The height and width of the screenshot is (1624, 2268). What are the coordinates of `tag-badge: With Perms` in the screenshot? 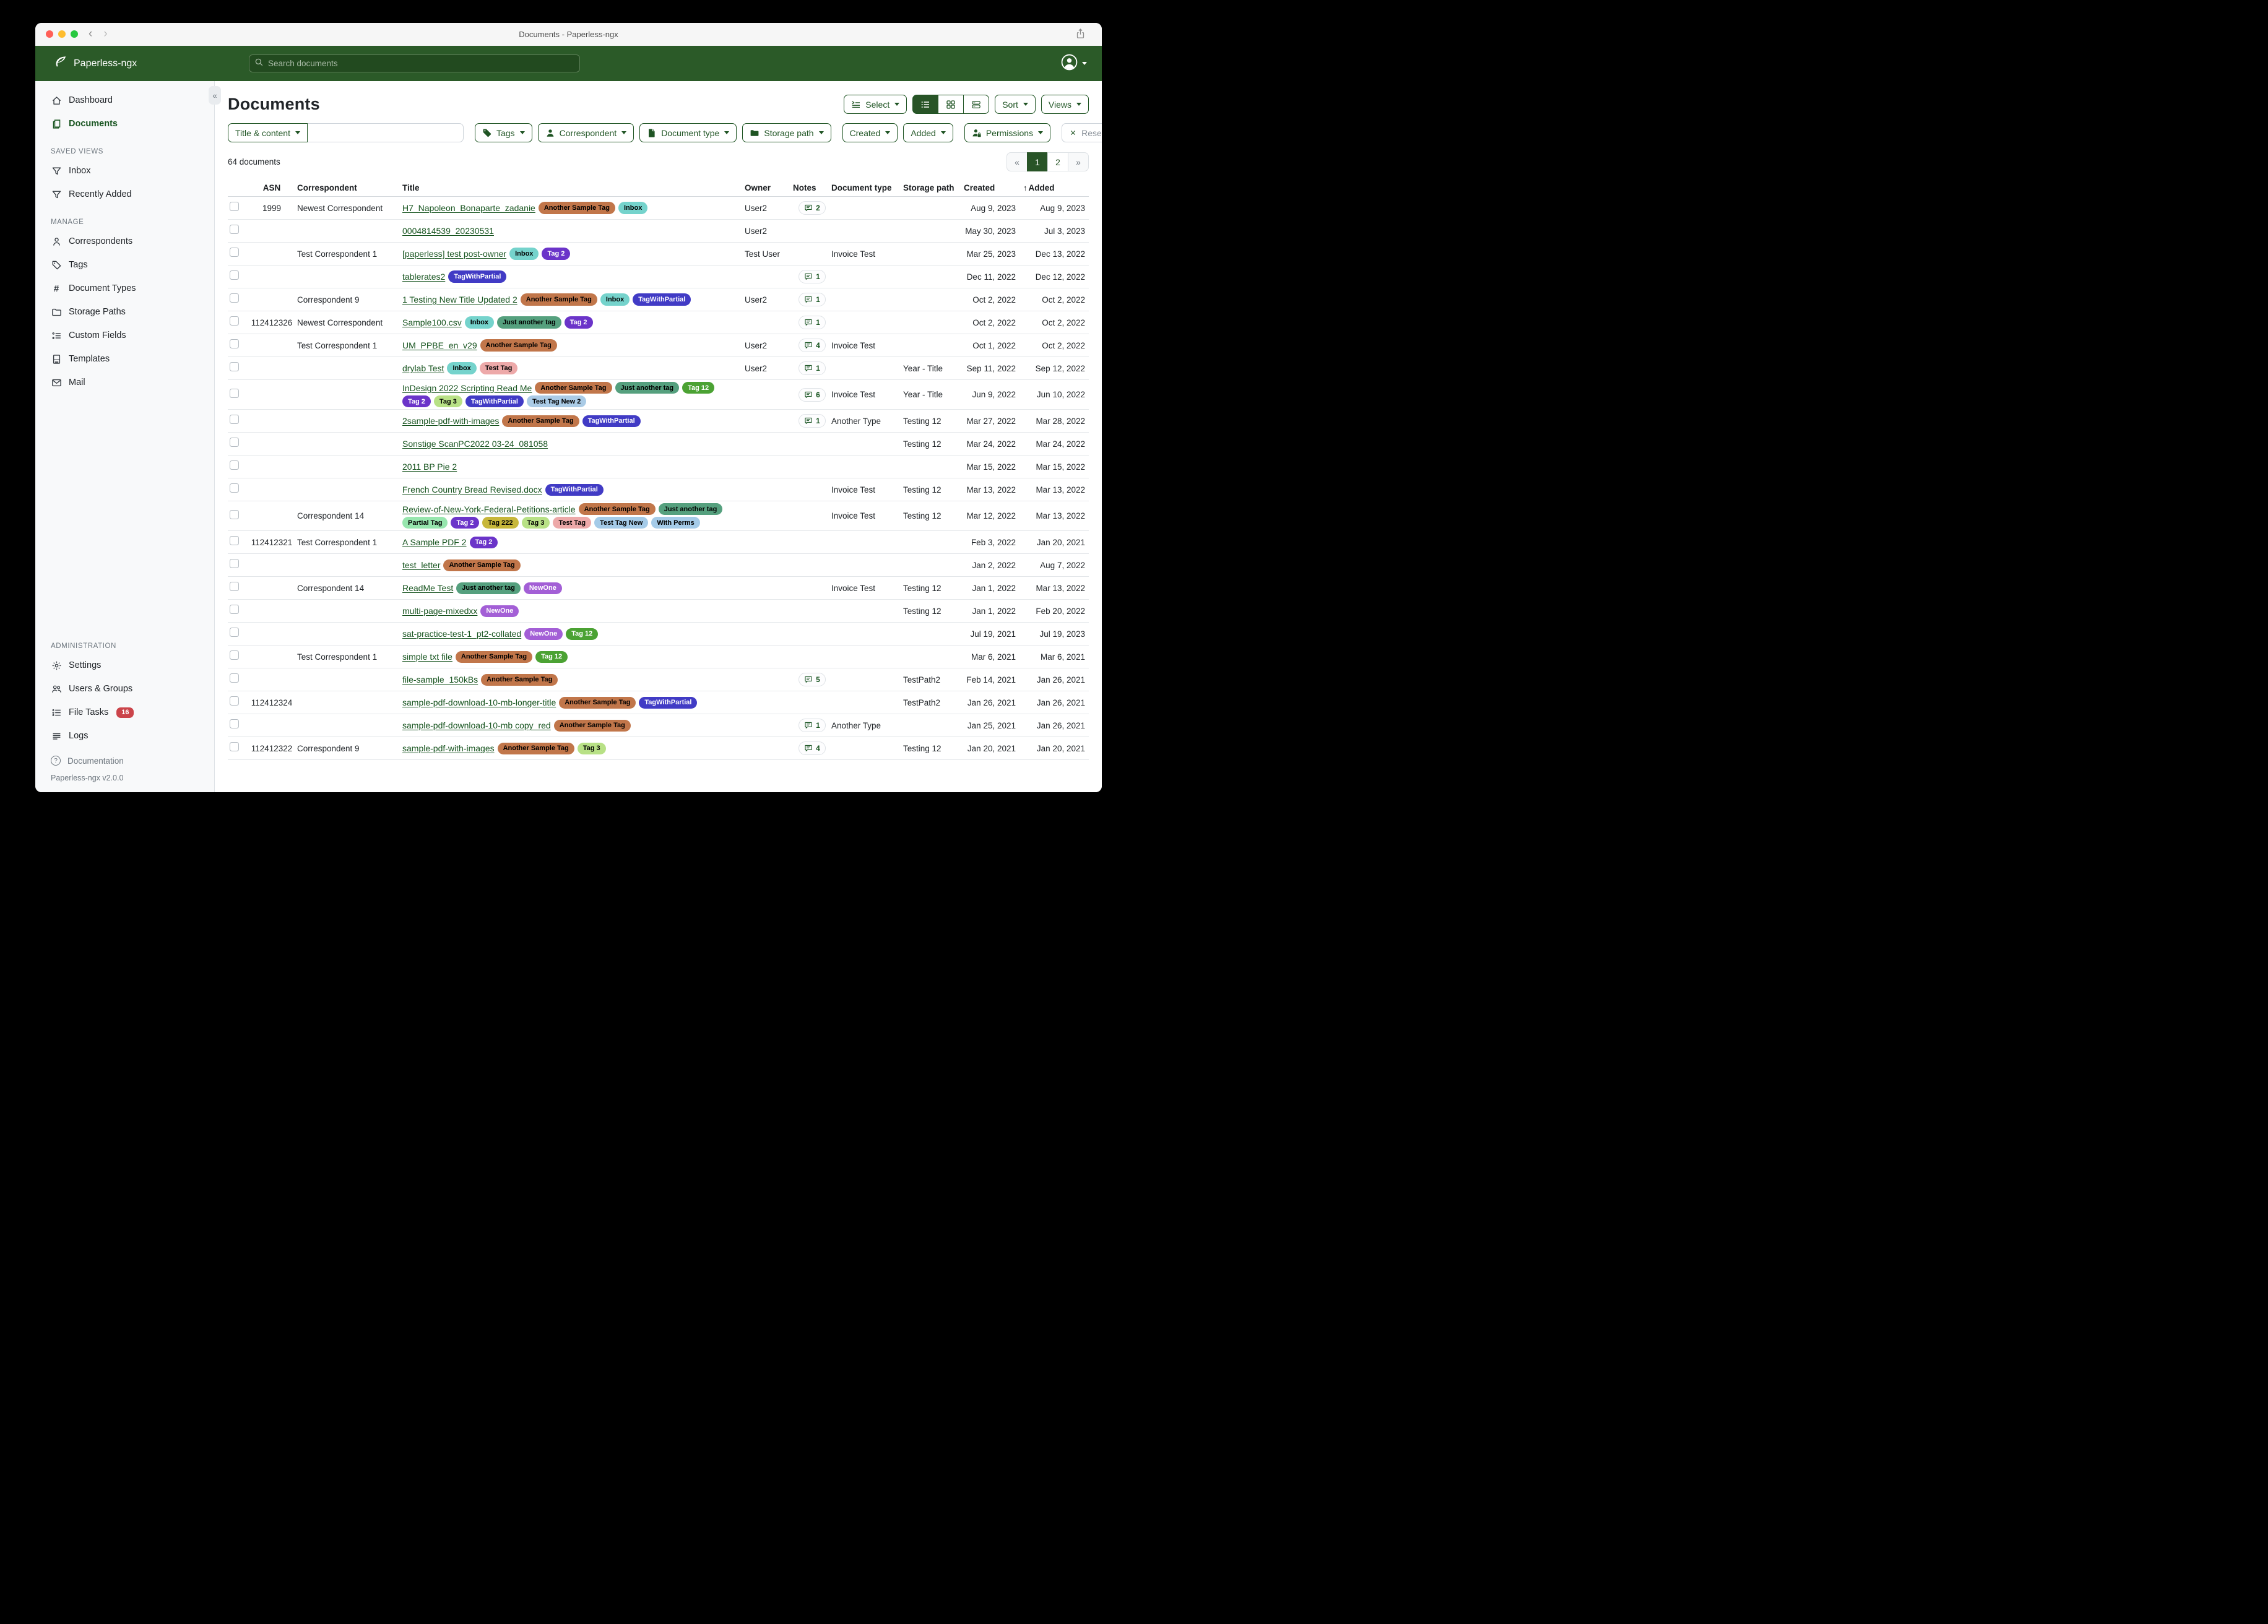 It's located at (675, 523).